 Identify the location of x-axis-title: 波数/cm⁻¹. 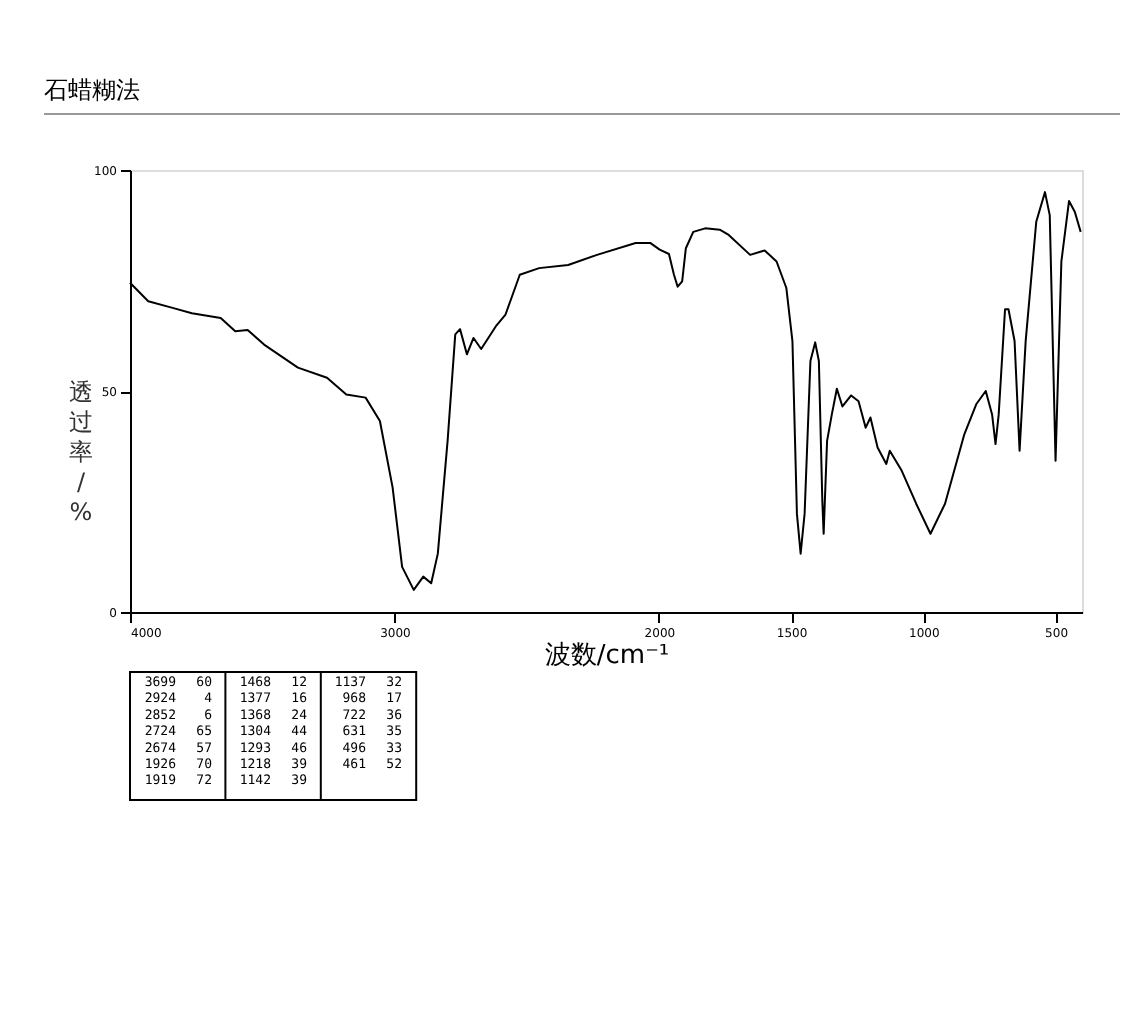
(607, 656).